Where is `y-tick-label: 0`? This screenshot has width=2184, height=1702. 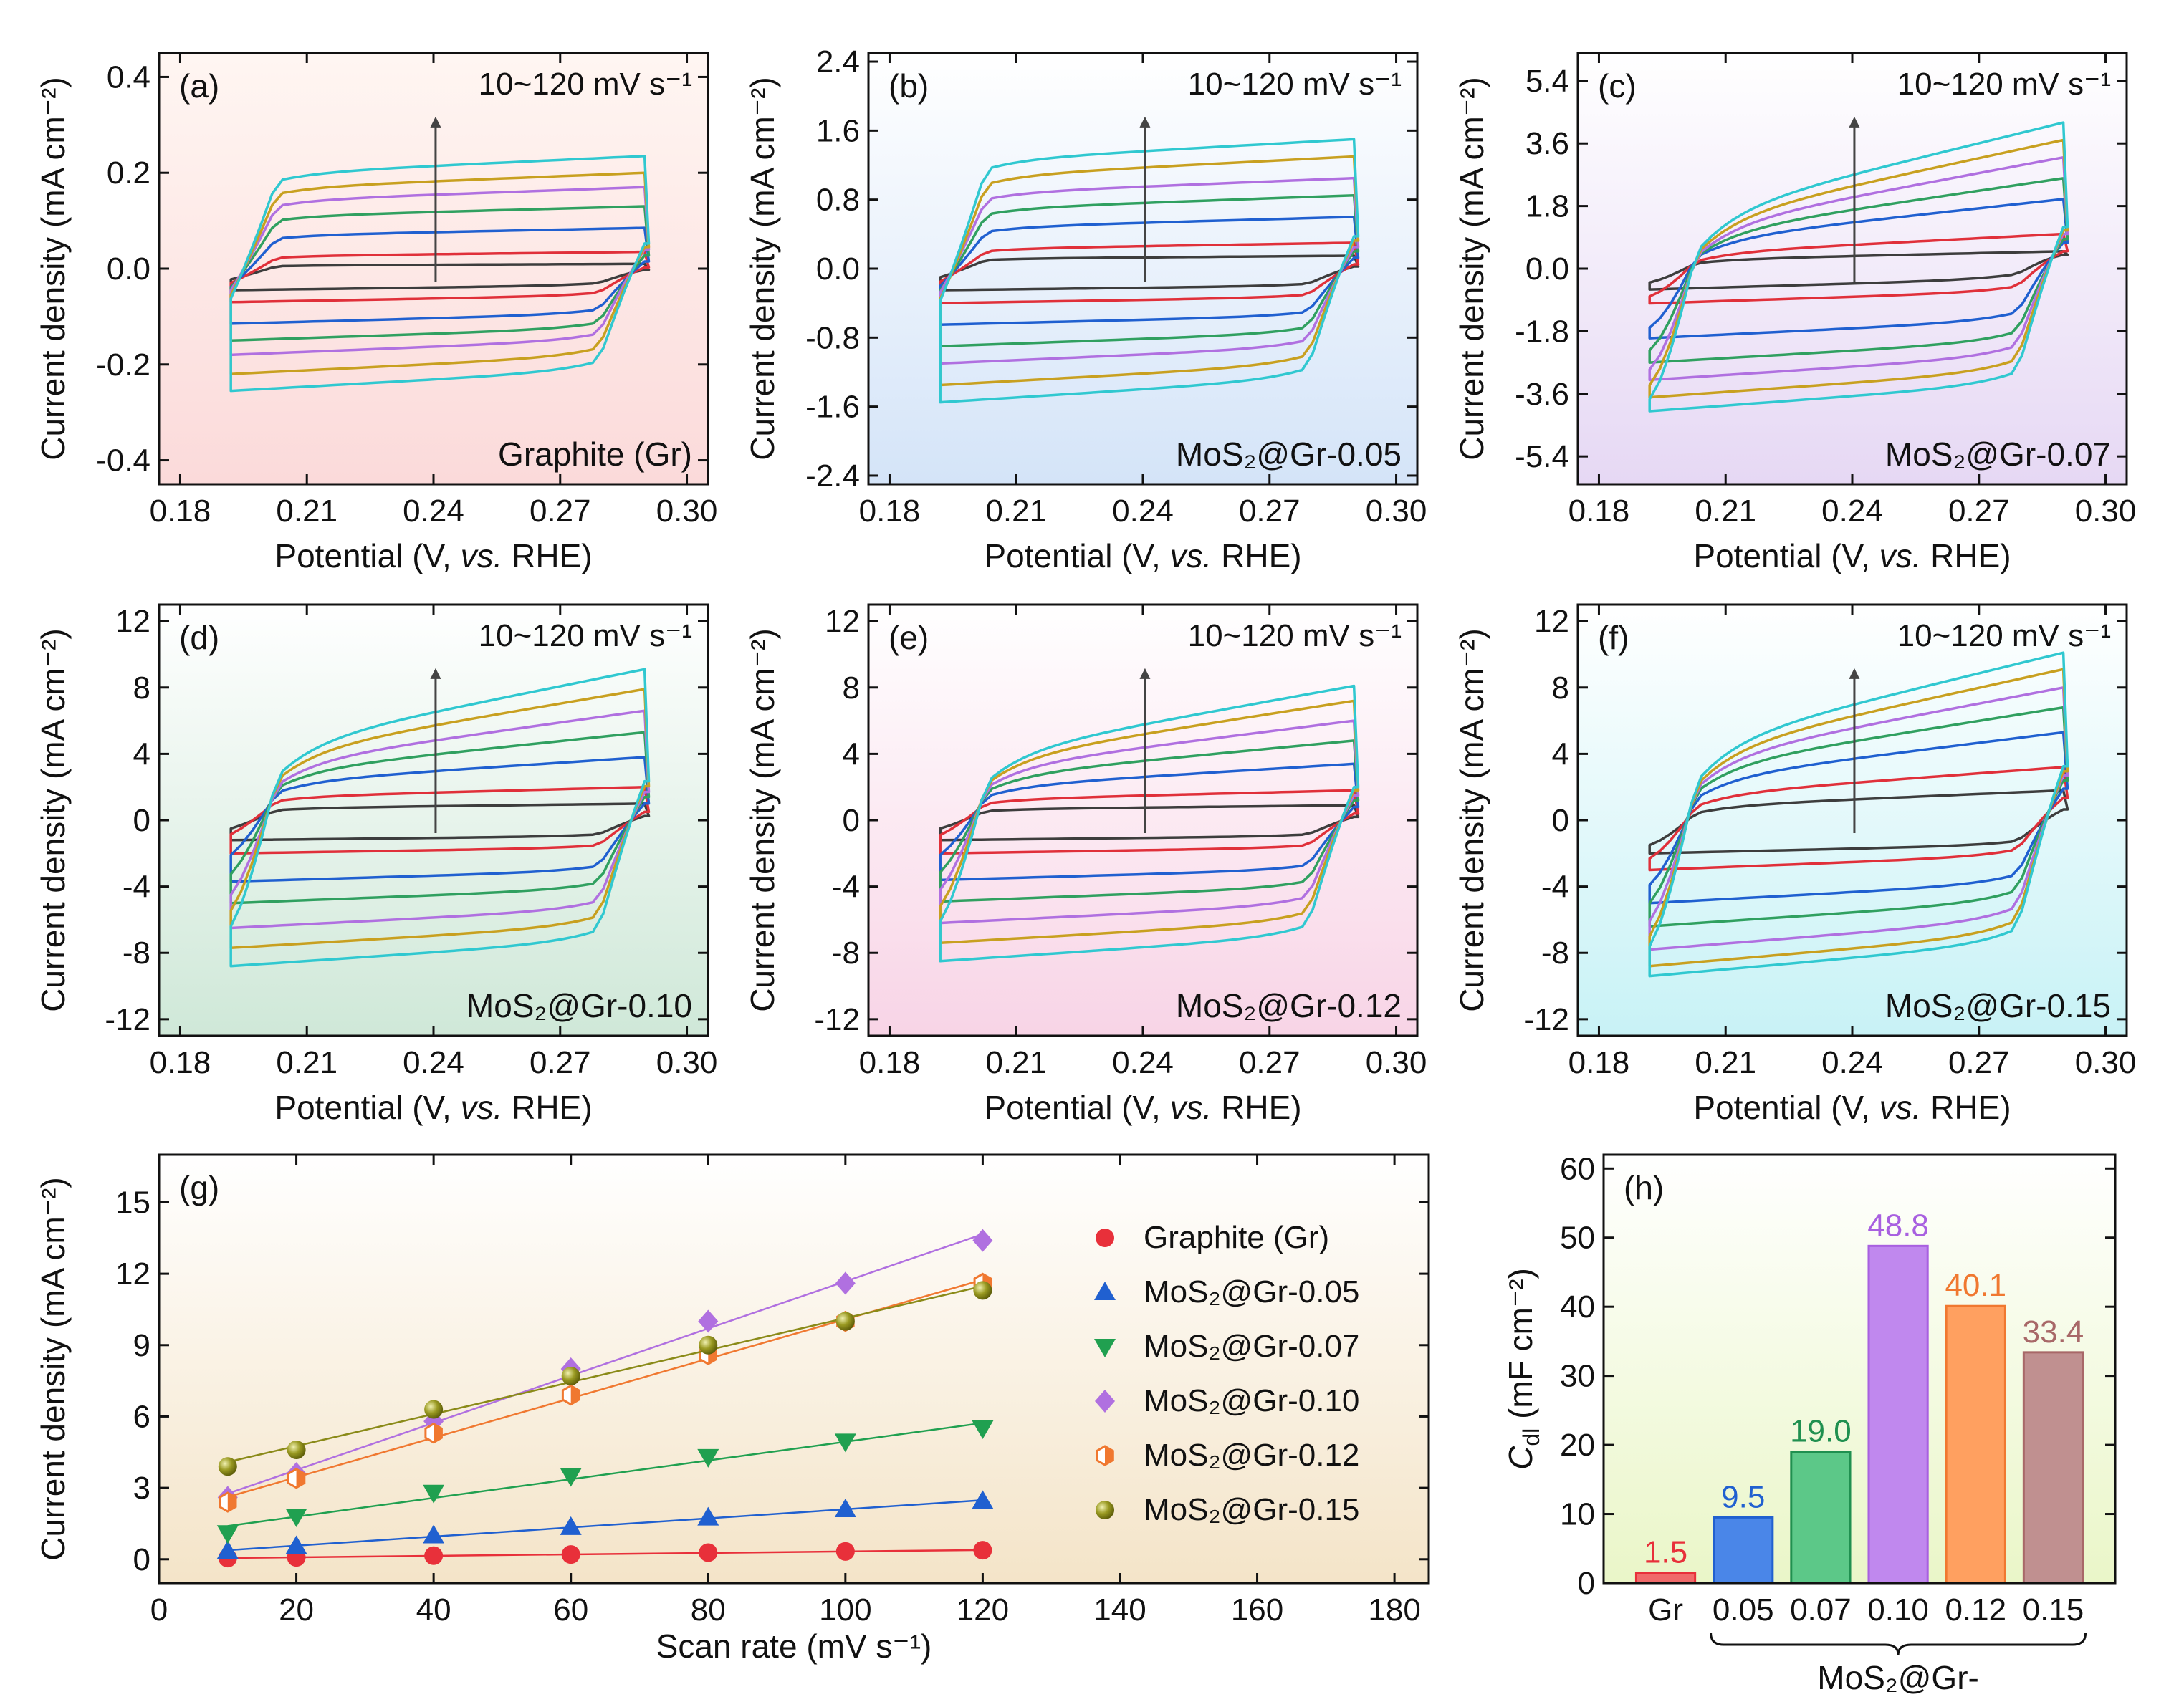
y-tick-label: 0 is located at coordinates (851, 820).